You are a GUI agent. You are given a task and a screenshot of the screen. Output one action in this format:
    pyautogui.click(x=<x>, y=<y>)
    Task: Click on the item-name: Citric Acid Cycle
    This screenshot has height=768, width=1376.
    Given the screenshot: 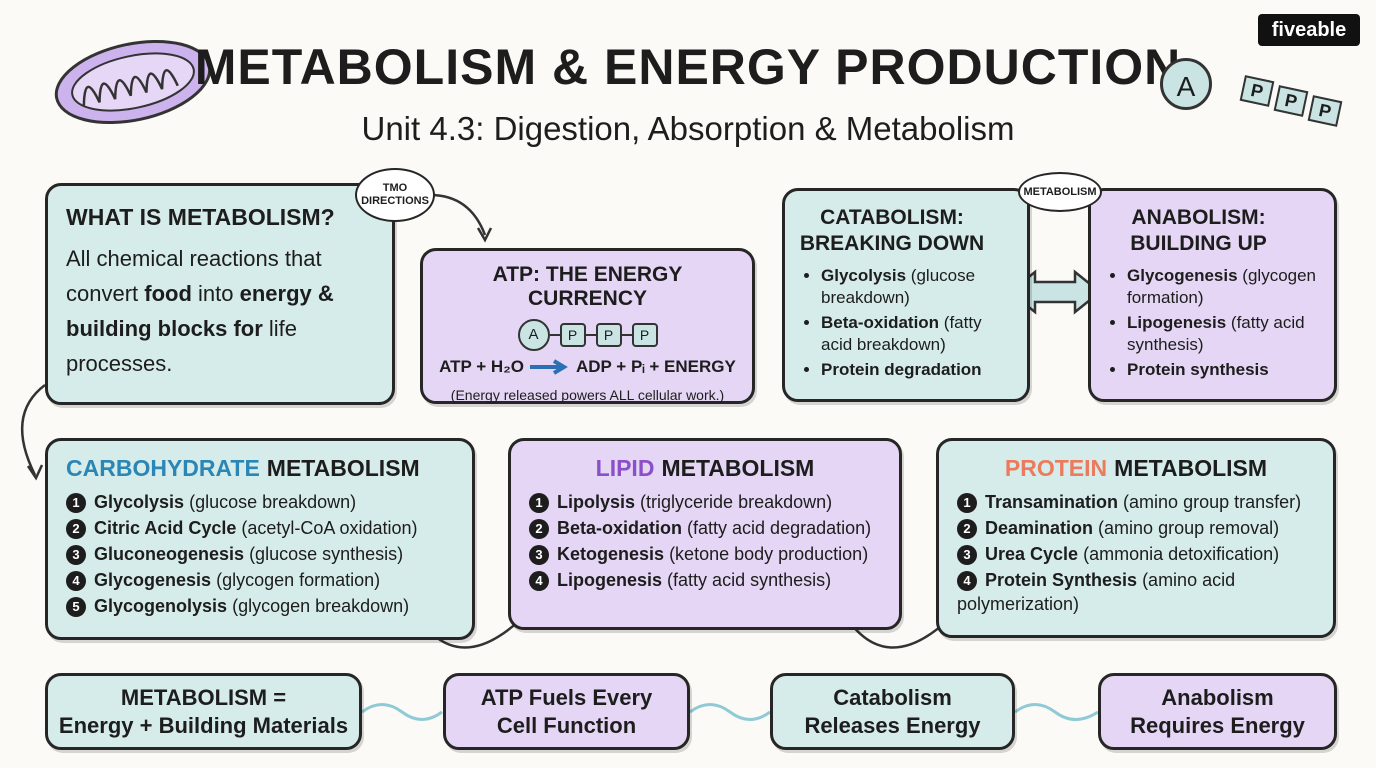 What is the action you would take?
    pyautogui.click(x=165, y=528)
    